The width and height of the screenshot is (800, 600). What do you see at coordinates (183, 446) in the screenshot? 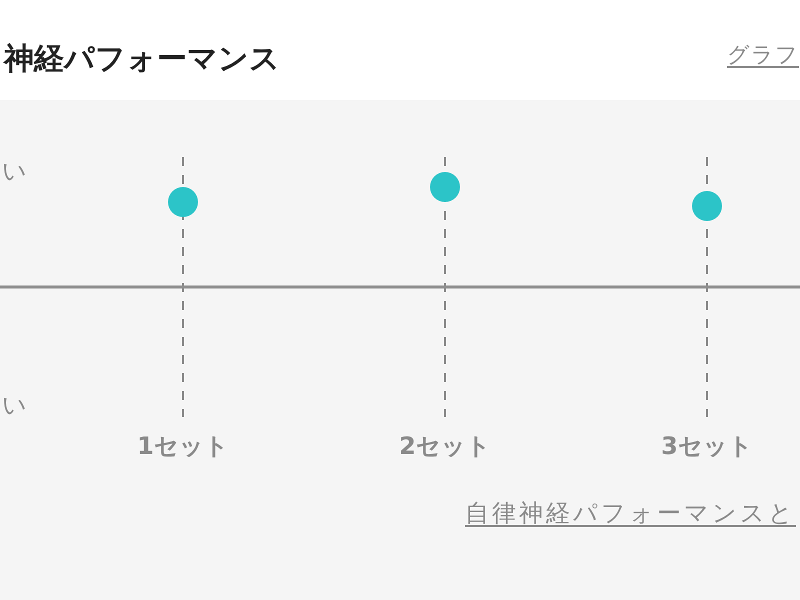
I see `x-tick-label: 1セット` at bounding box center [183, 446].